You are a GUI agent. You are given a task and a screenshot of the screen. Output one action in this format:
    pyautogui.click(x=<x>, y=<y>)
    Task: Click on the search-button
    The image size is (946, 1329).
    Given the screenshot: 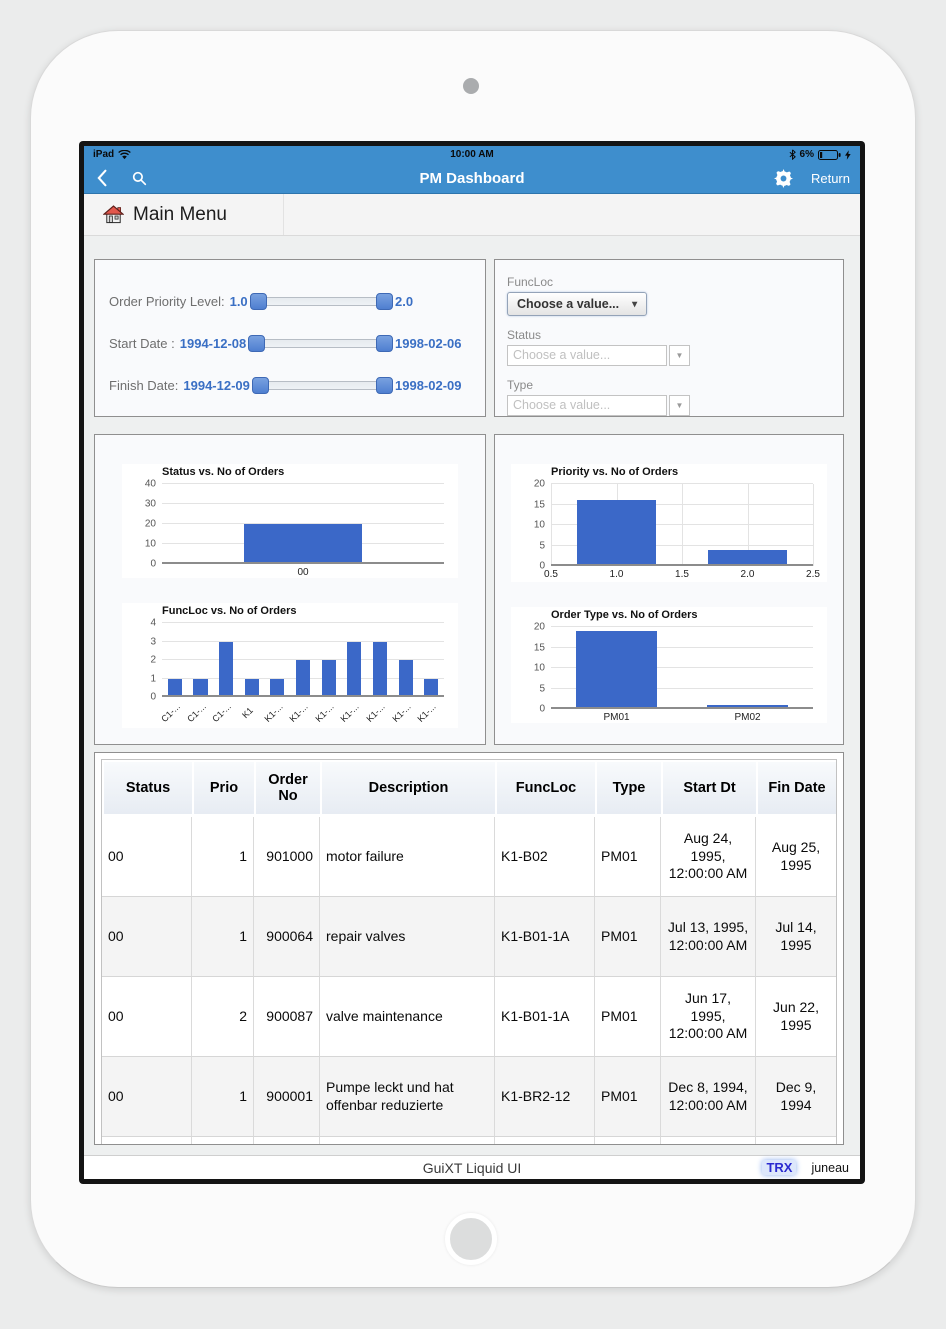 What is the action you would take?
    pyautogui.click(x=139, y=178)
    